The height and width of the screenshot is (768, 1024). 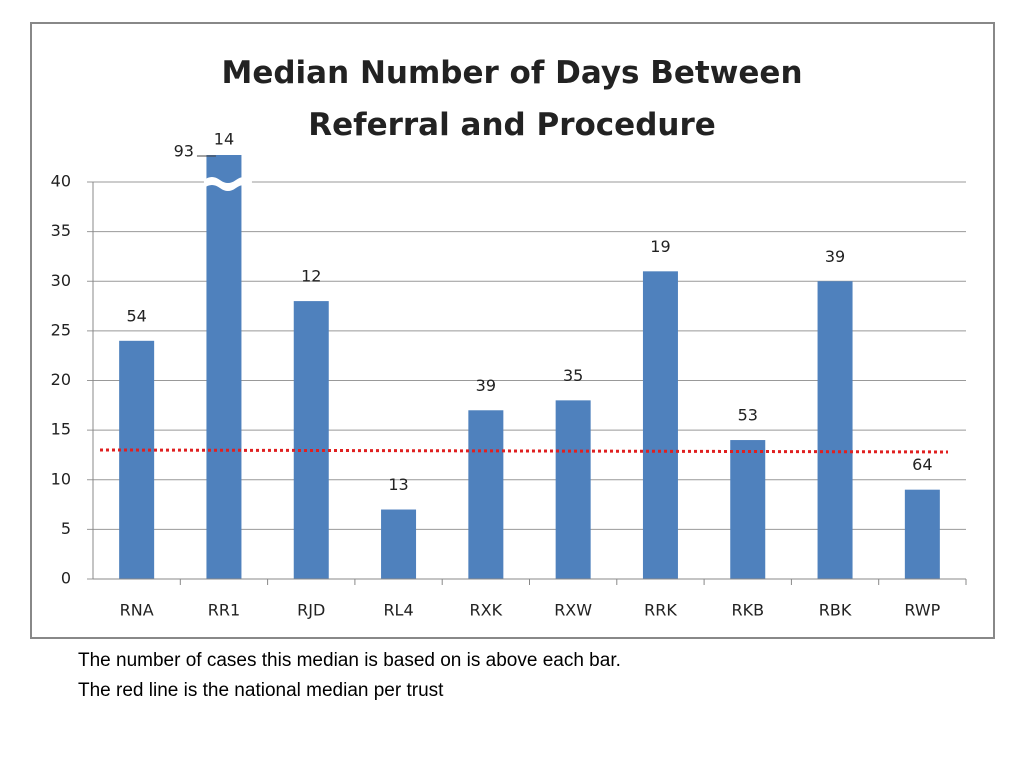 I want to click on y-tick-label: 5, so click(x=66, y=528).